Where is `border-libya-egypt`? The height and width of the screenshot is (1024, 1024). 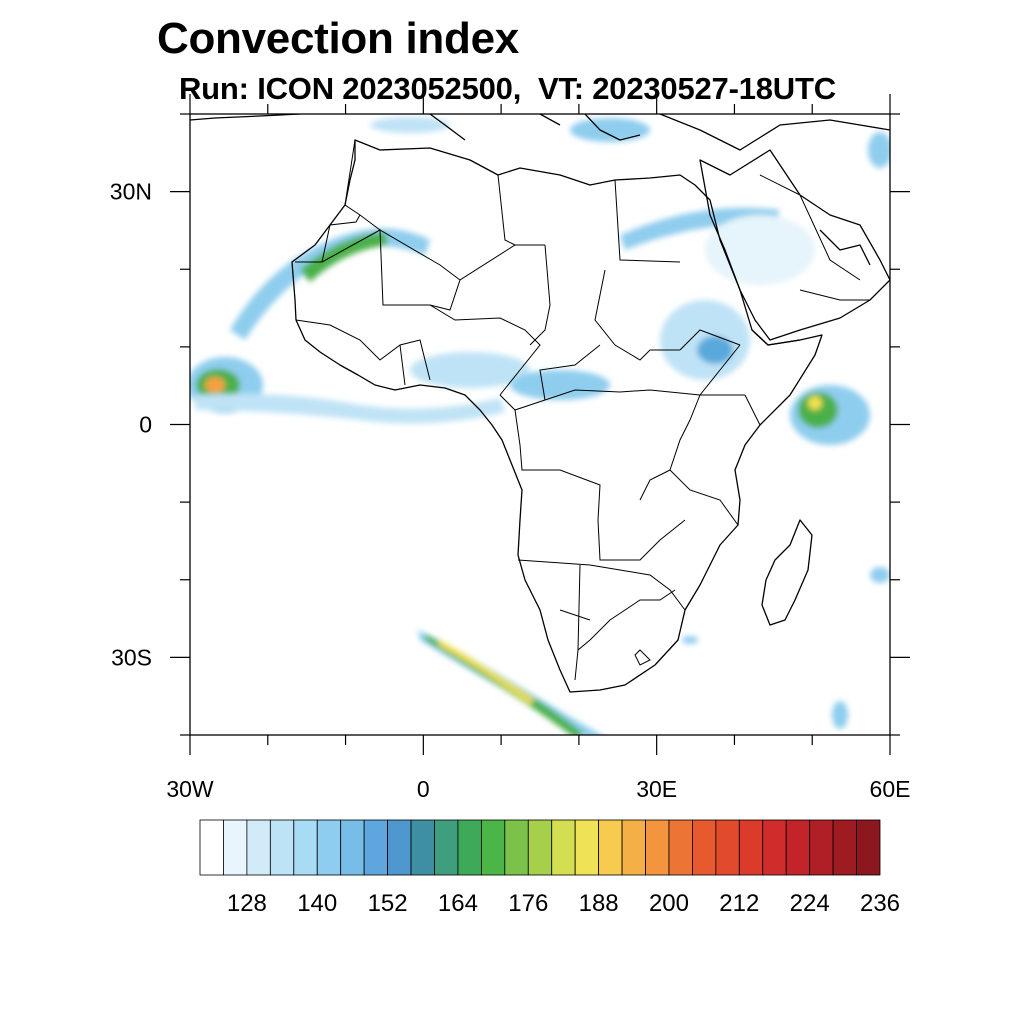 border-libya-egypt is located at coordinates (647, 221).